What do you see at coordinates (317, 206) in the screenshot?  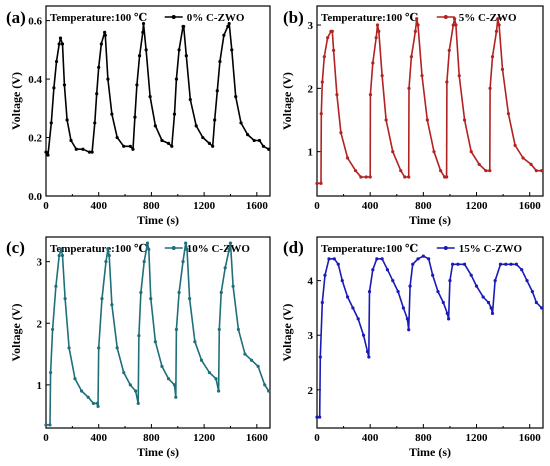 I see `x-tick-label: 0` at bounding box center [317, 206].